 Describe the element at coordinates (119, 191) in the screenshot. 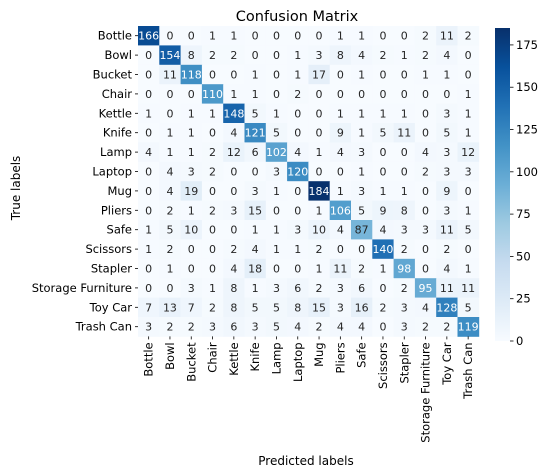

I see `y-tick-label: Mug` at that location.